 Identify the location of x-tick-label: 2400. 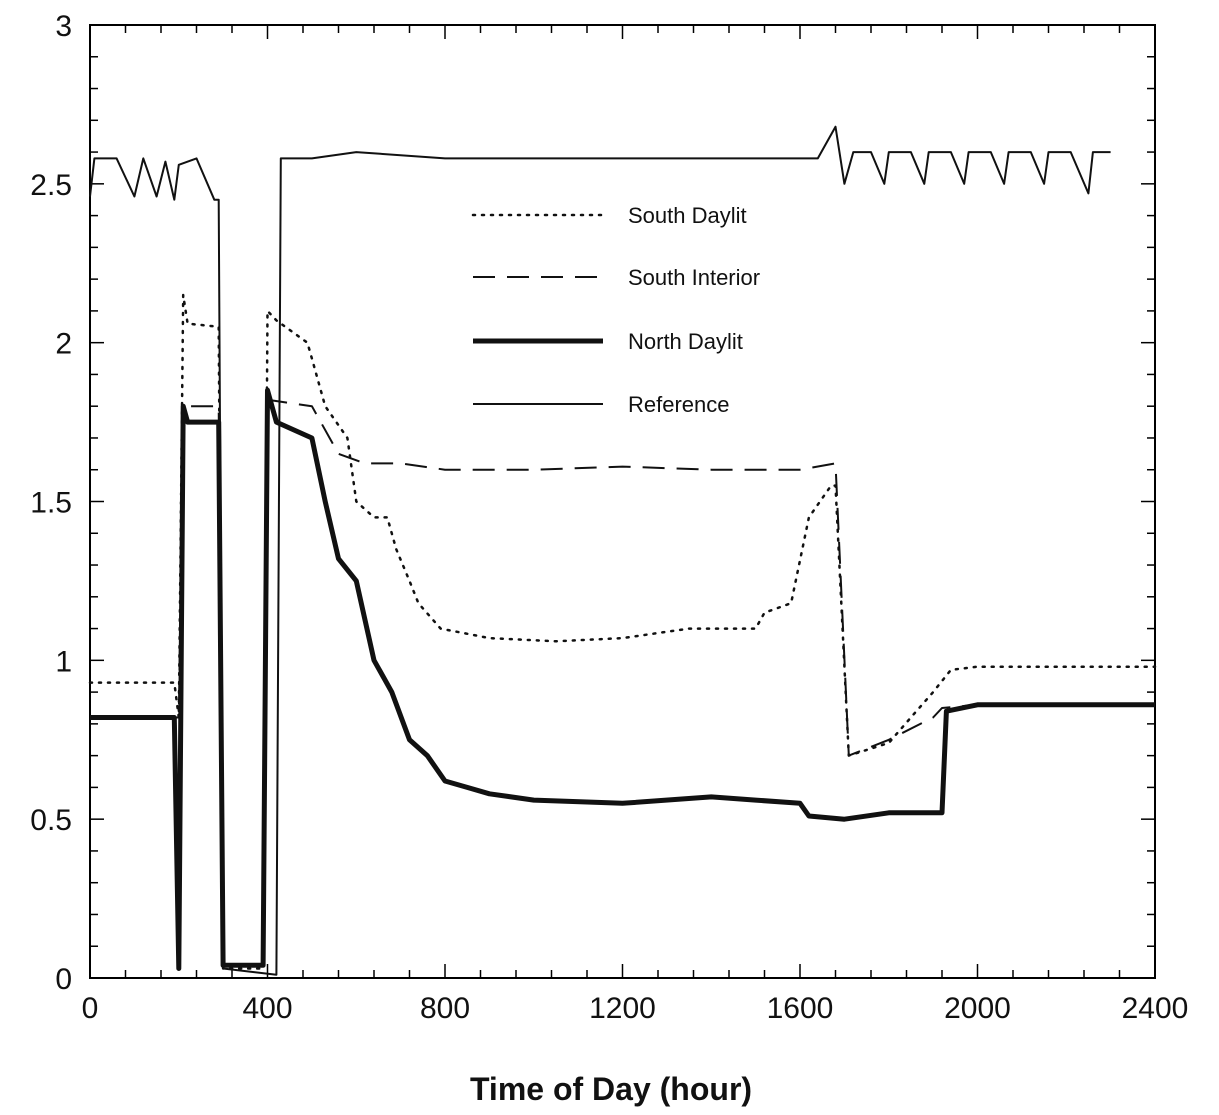
(1155, 1008).